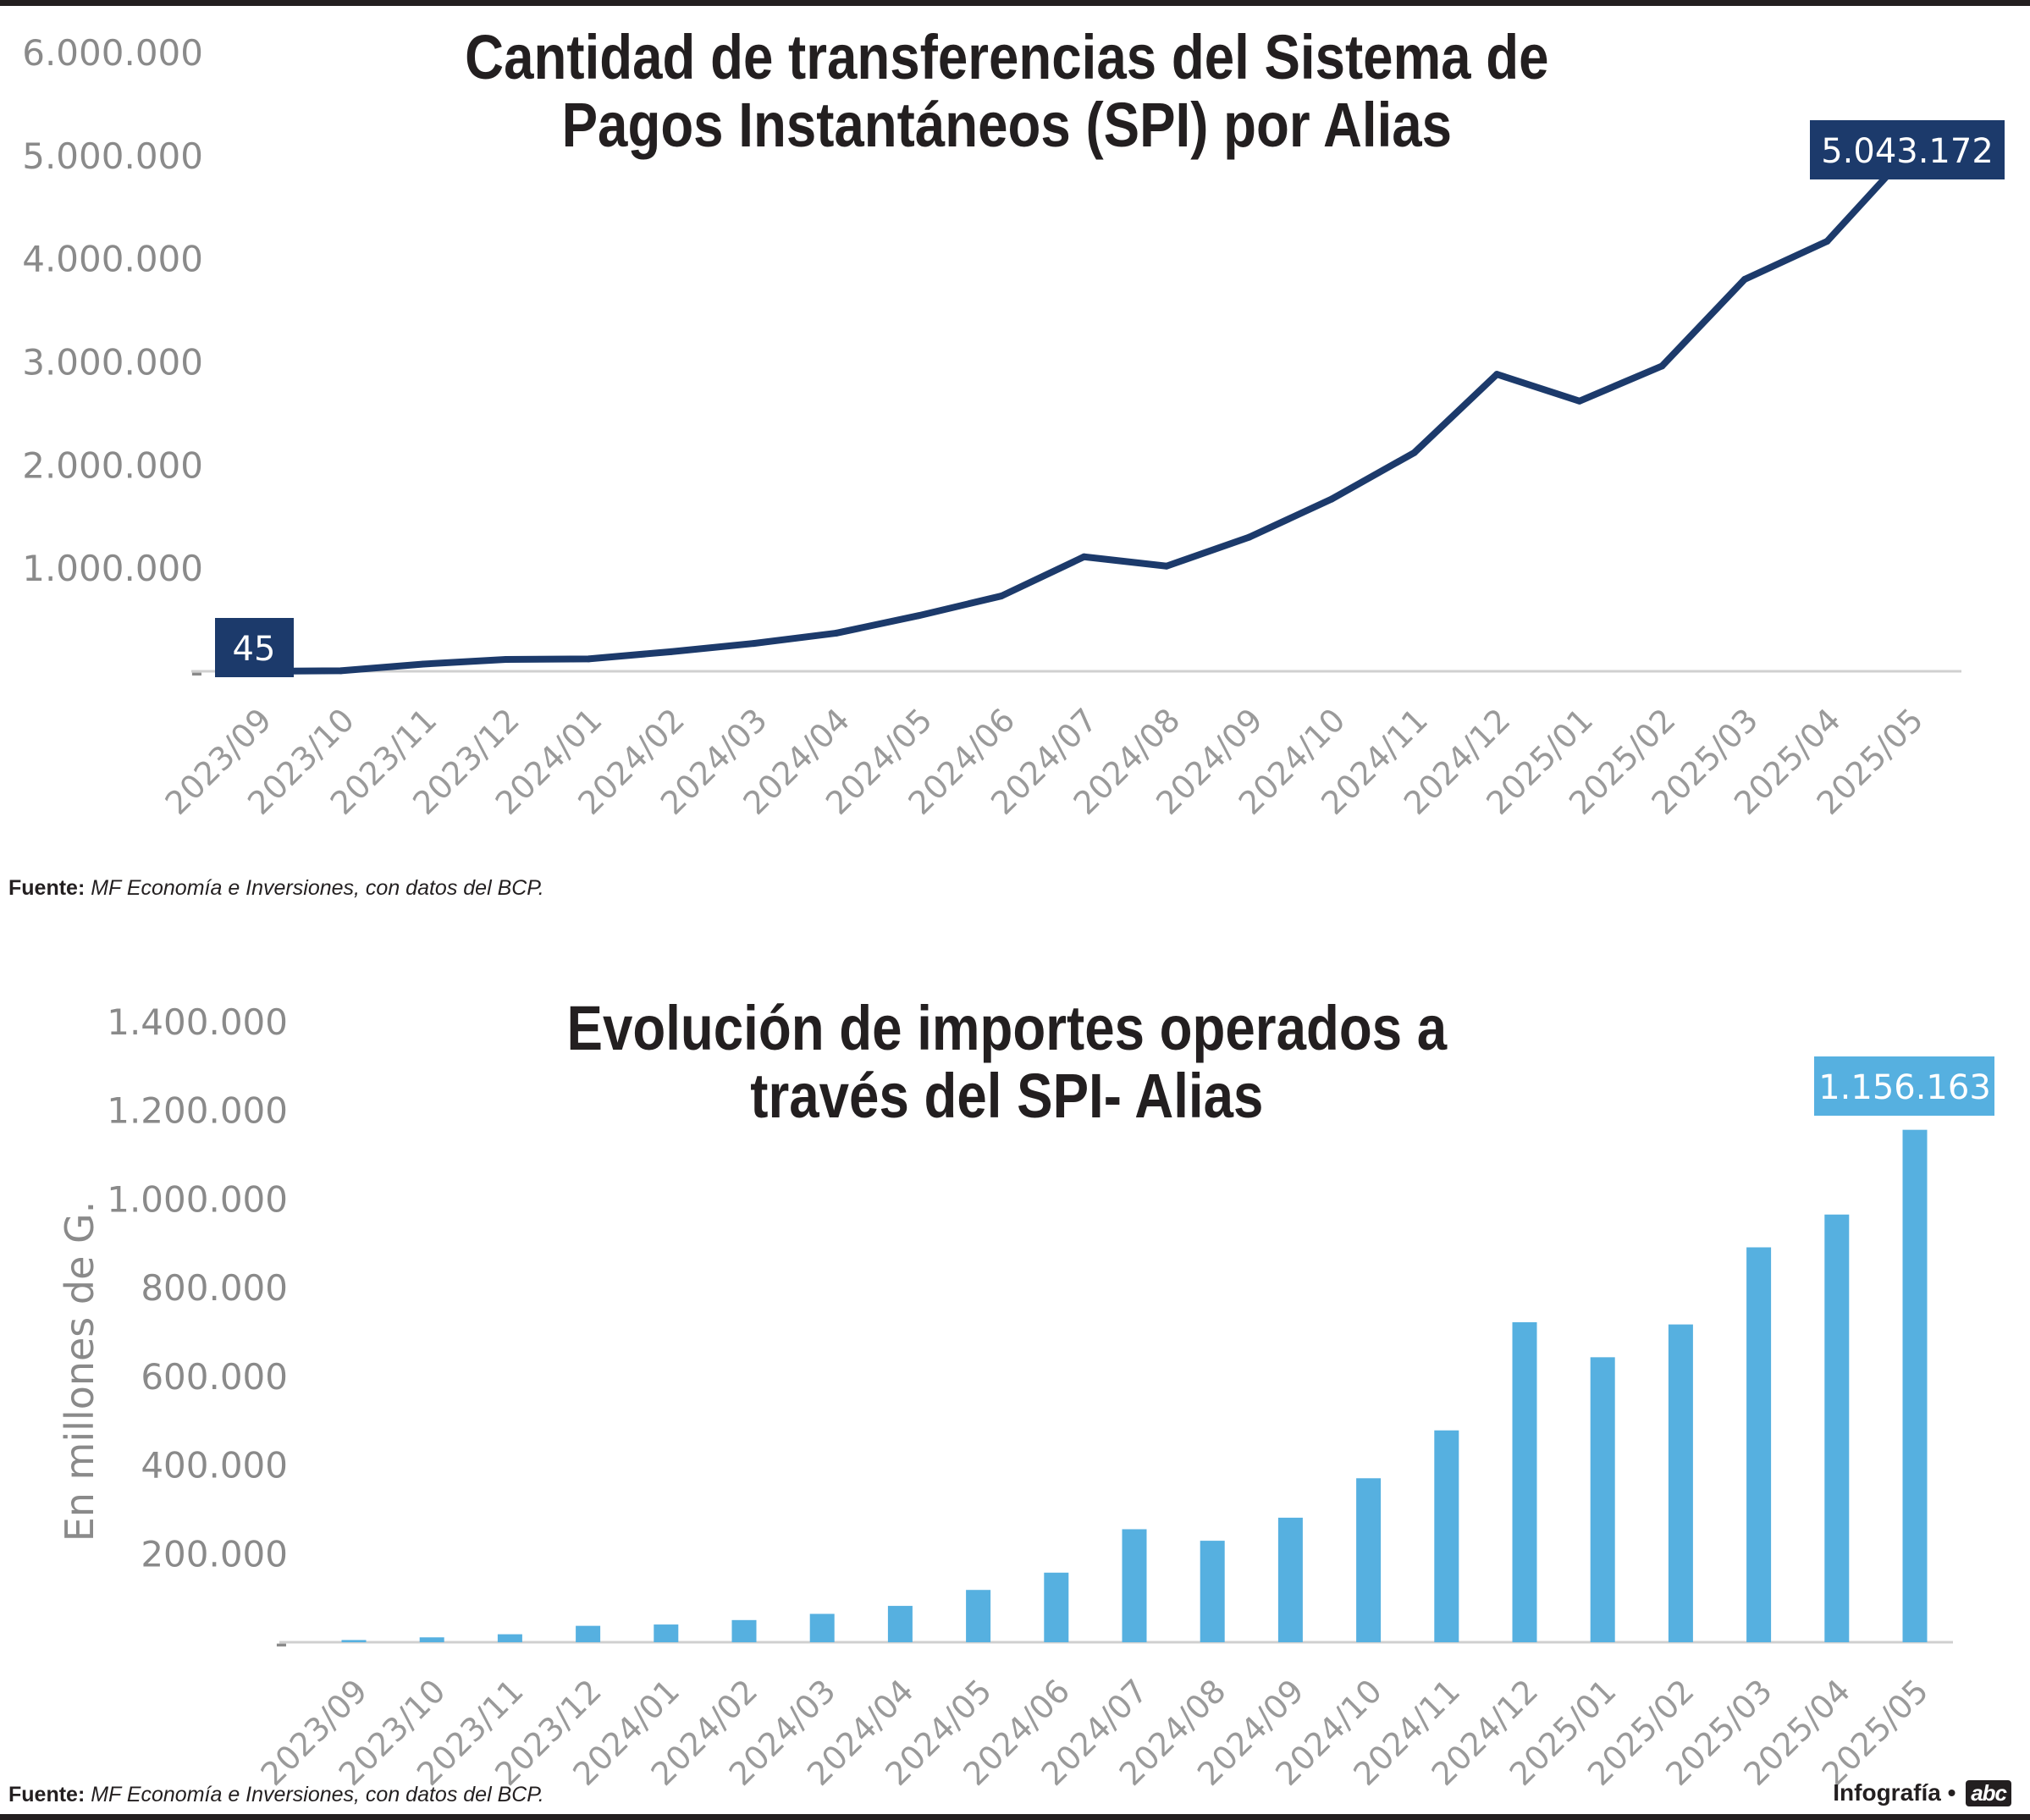 The height and width of the screenshot is (1820, 2030). What do you see at coordinates (47, 1794) in the screenshot?
I see `chart2-source-label: Fuente:` at bounding box center [47, 1794].